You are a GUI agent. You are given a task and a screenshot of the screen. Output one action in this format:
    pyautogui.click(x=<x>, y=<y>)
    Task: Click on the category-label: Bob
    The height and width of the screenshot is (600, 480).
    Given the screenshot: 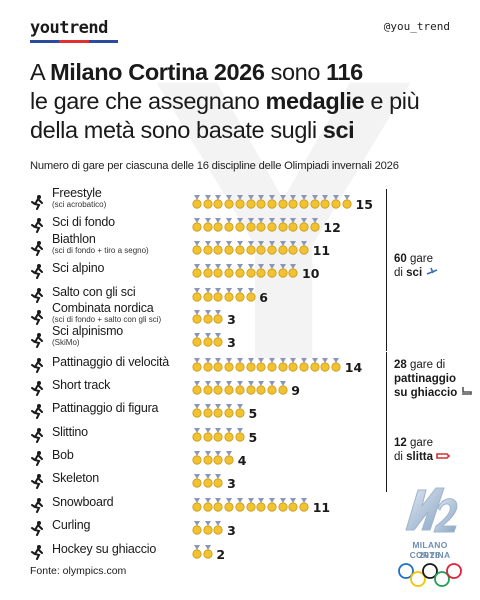 What is the action you would take?
    pyautogui.click(x=63, y=455)
    